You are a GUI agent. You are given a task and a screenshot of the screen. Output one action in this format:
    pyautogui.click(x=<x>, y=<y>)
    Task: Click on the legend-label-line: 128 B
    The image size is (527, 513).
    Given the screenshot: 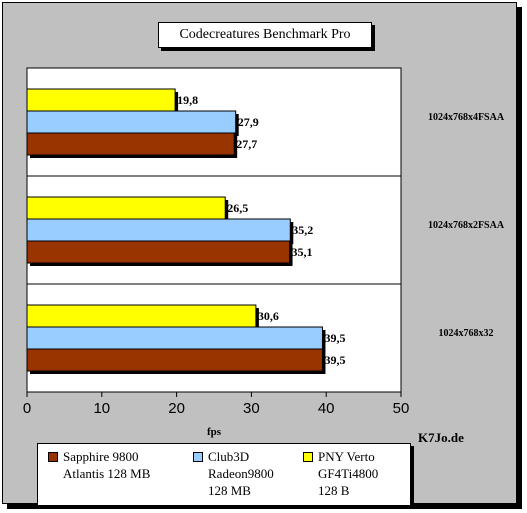 What is the action you would take?
    pyautogui.click(x=334, y=490)
    